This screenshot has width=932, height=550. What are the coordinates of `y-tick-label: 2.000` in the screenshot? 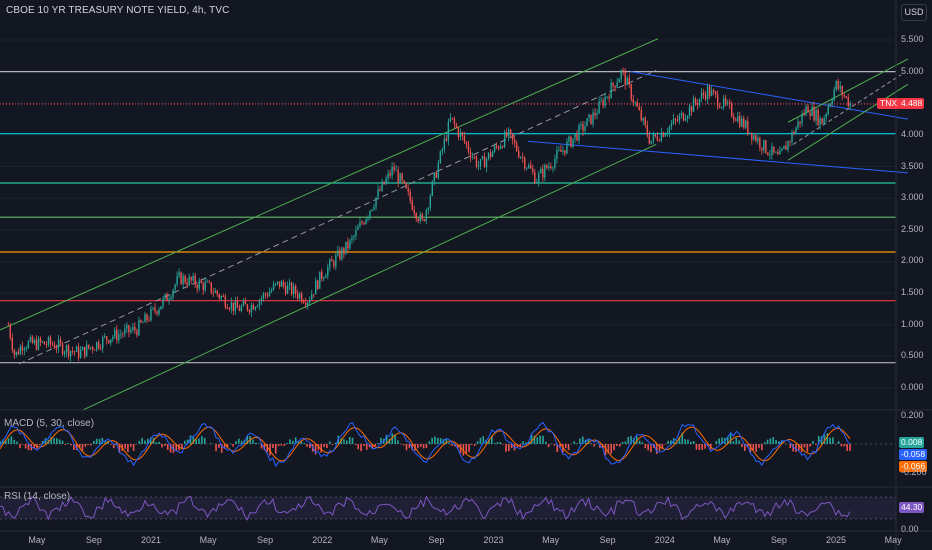 It's located at (912, 260).